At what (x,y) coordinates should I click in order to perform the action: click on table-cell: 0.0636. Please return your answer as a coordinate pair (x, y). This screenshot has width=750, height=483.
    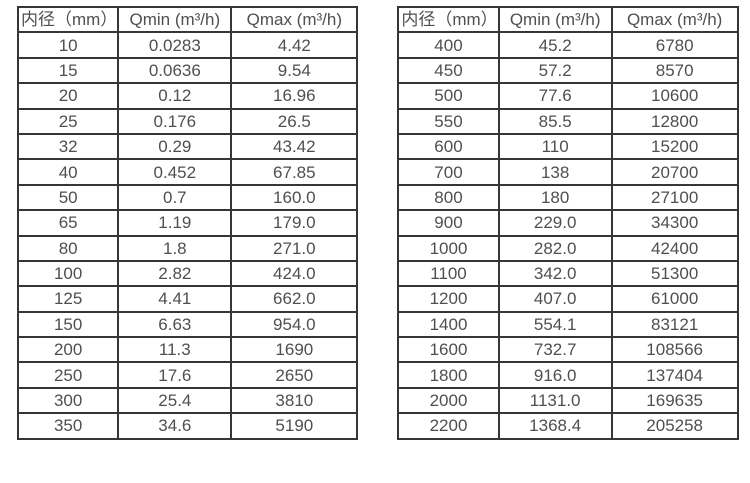
    Looking at the image, I should click on (175, 70).